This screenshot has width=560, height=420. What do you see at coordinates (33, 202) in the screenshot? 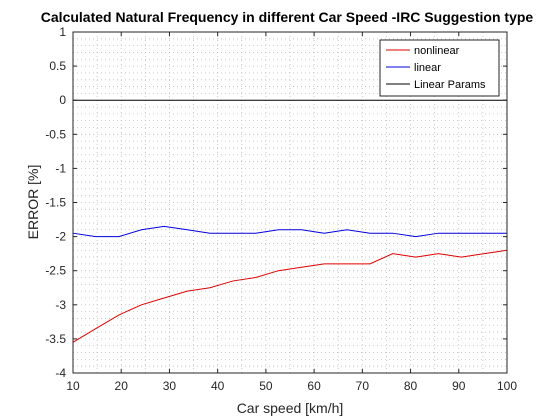
I see `y-axis-label: ERROR [%]` at bounding box center [33, 202].